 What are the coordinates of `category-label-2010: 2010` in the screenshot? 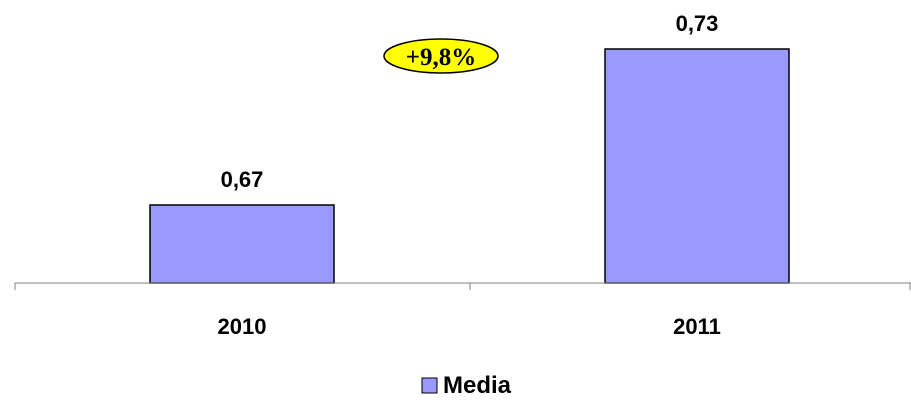 It's located at (242, 326).